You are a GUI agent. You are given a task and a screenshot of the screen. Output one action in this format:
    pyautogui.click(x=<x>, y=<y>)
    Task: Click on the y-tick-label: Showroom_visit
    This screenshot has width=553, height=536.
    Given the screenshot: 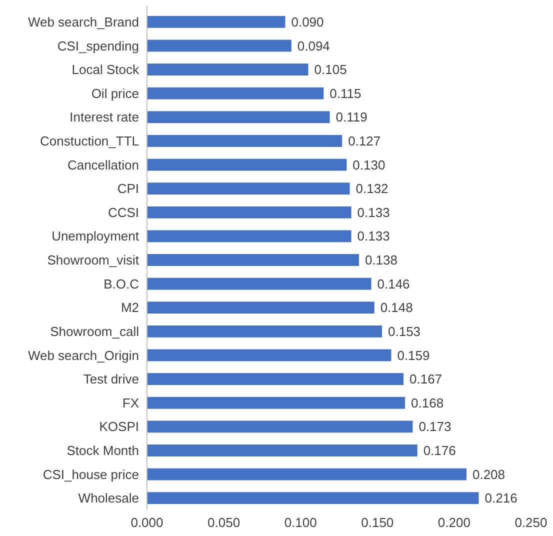 What is the action you would take?
    pyautogui.click(x=93, y=260)
    